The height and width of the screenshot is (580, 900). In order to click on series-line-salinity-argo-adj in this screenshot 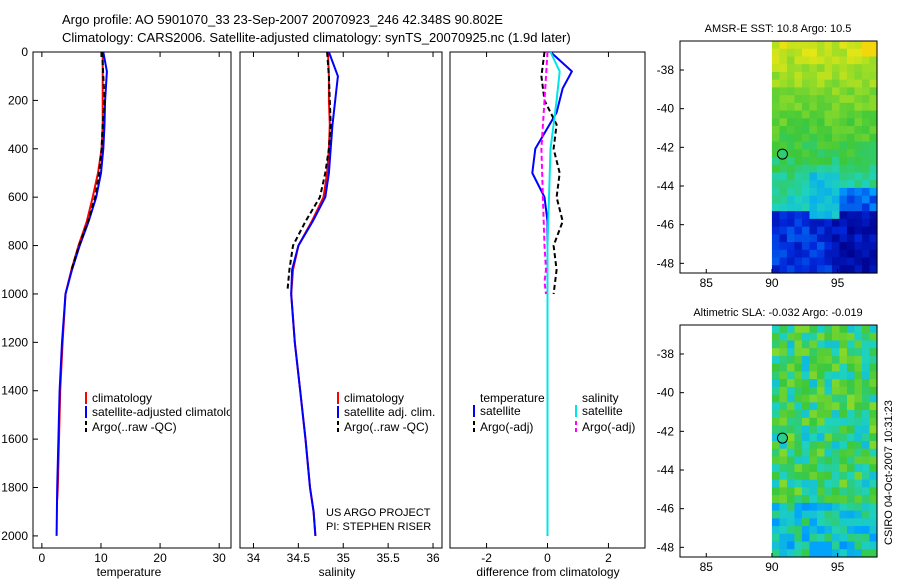, I will do `click(544, 173)`.